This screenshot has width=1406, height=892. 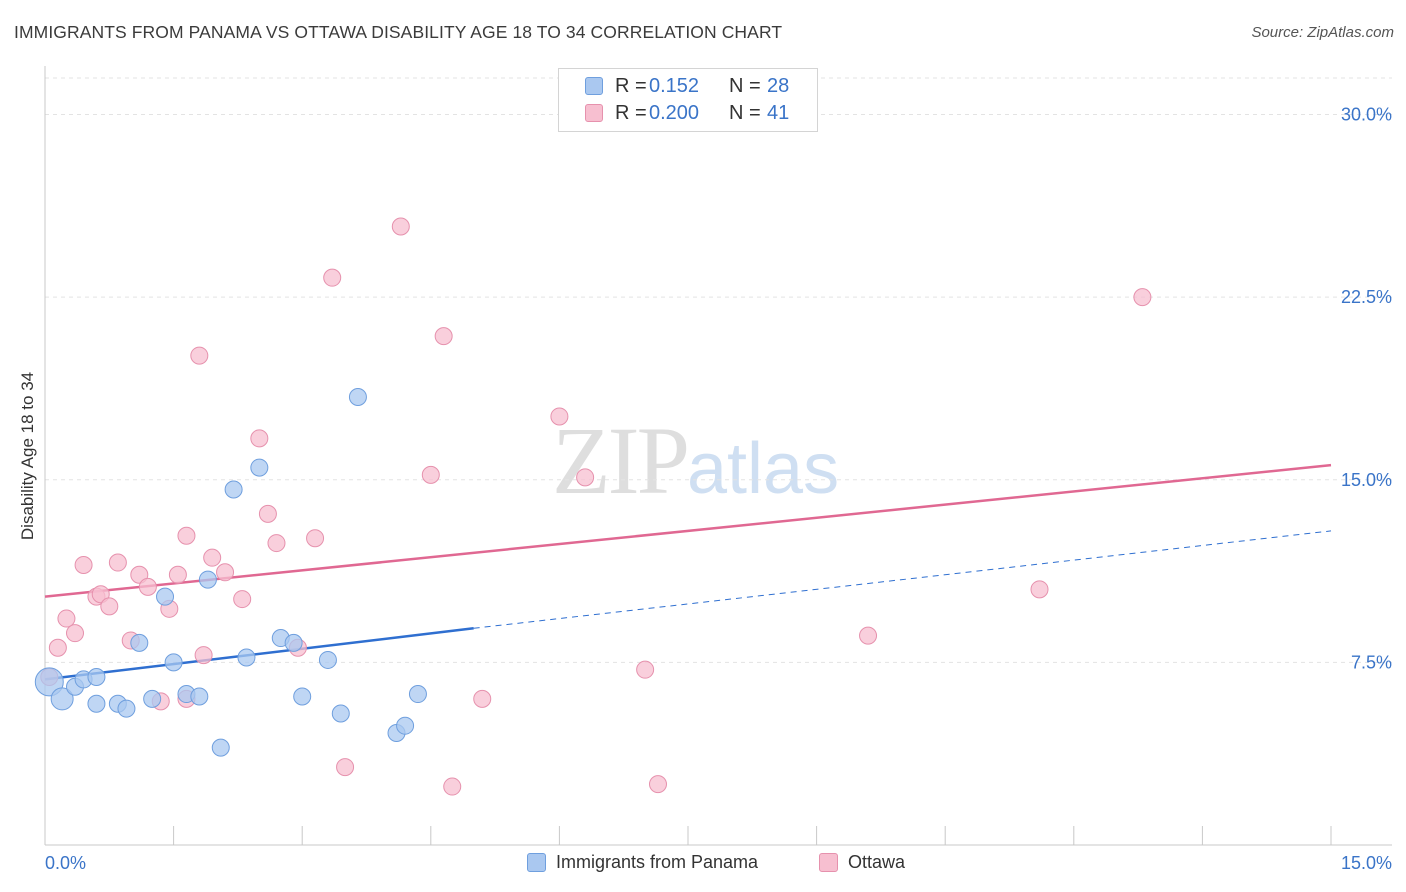 I want to click on y-tick-label: 30.0%, so click(x=1366, y=115).